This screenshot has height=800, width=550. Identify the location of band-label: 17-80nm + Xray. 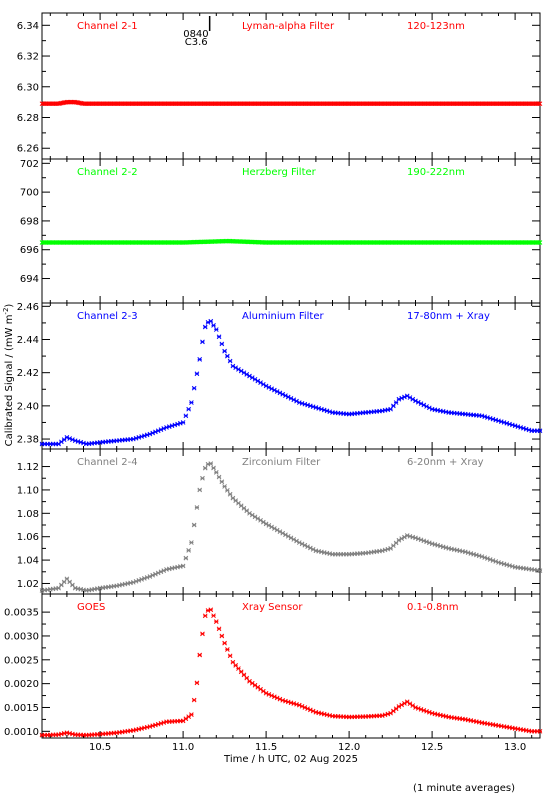
(448, 316).